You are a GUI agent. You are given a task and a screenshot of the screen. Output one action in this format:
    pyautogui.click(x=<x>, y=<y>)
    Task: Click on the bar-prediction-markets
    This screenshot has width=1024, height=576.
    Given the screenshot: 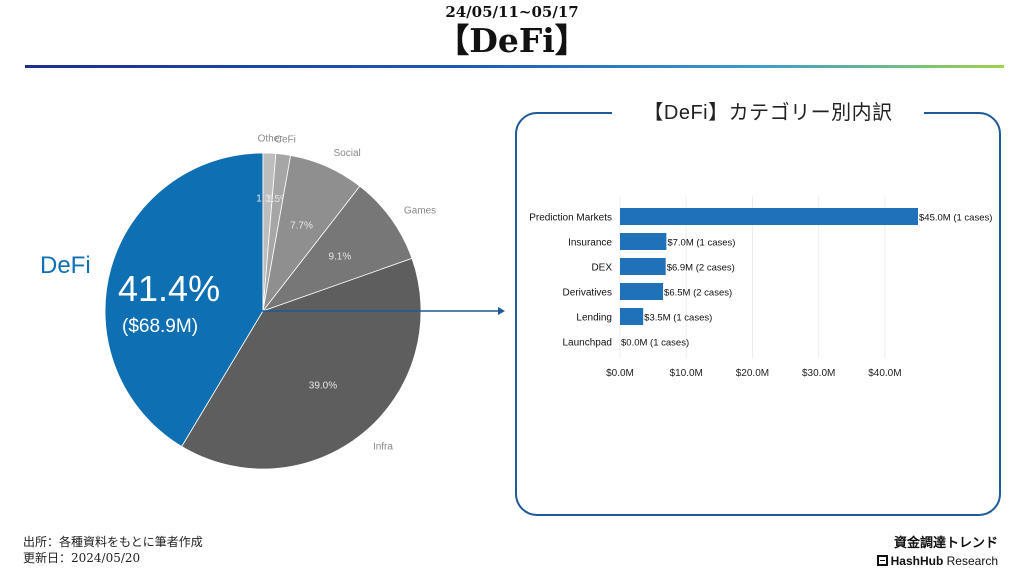 What is the action you would take?
    pyautogui.click(x=769, y=216)
    